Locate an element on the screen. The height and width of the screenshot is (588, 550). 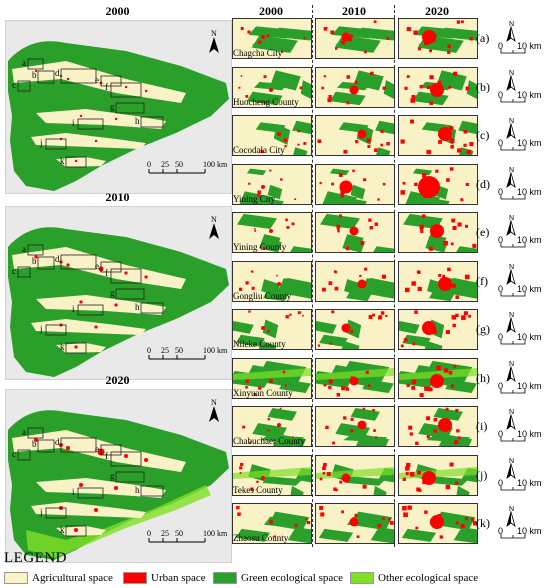
study-area-letter: f is located at coordinates (106, 273).